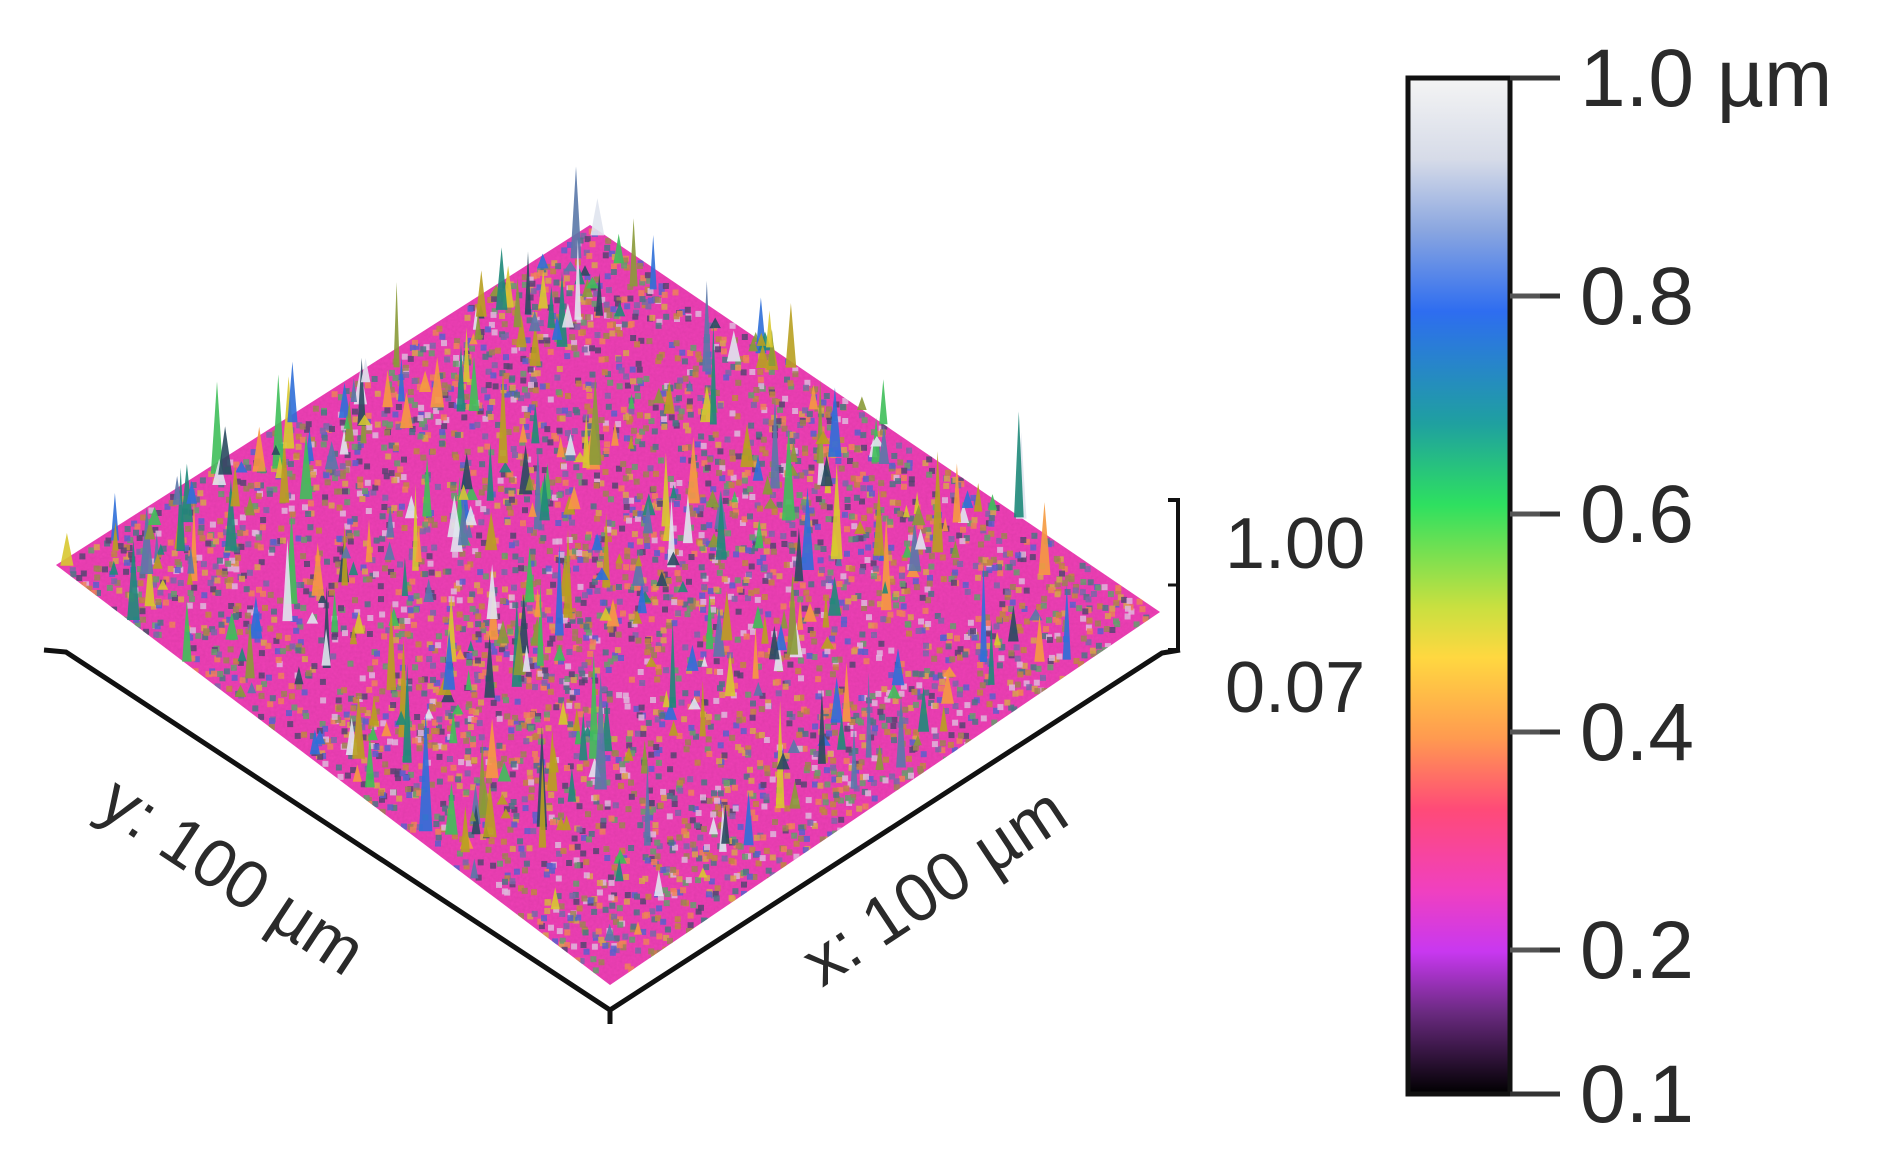 The image size is (1902, 1167). Describe the element at coordinates (1637, 514) in the screenshot. I see `colorbar-tick-label: 0.6` at that location.